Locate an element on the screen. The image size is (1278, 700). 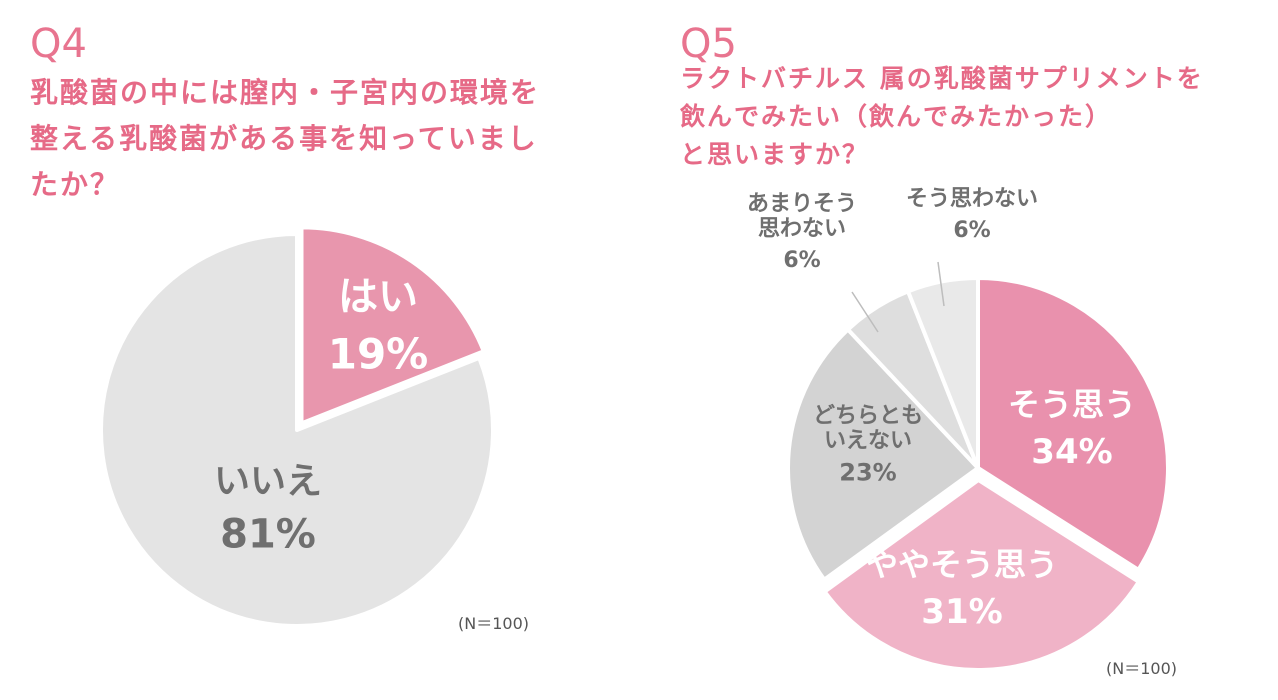
q4-question-line: 整える乳酸菌がある事を知っていまし is located at coordinates (284, 138).